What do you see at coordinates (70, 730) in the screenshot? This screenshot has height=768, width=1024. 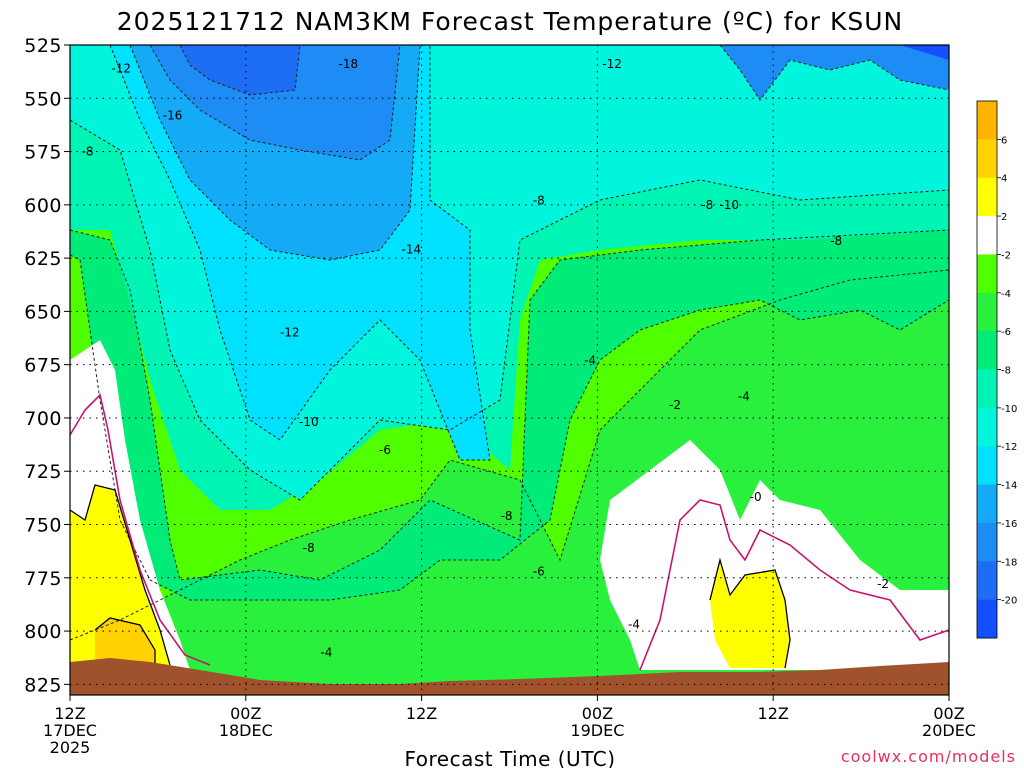 I see `x-tick-date: 17DEC` at bounding box center [70, 730].